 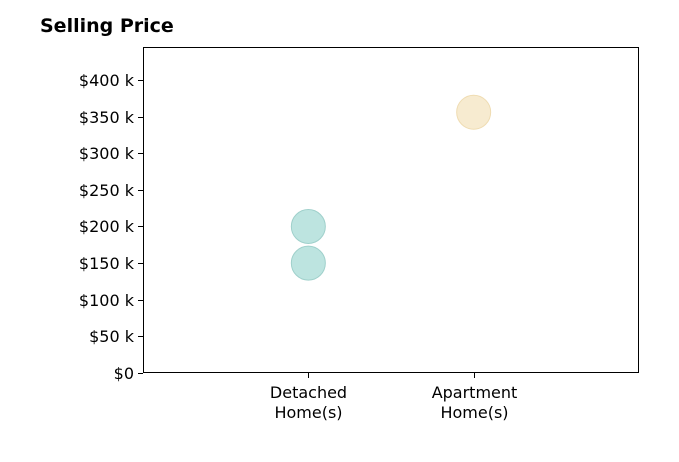 What do you see at coordinates (391, 187) in the screenshot?
I see `data-points` at bounding box center [391, 187].